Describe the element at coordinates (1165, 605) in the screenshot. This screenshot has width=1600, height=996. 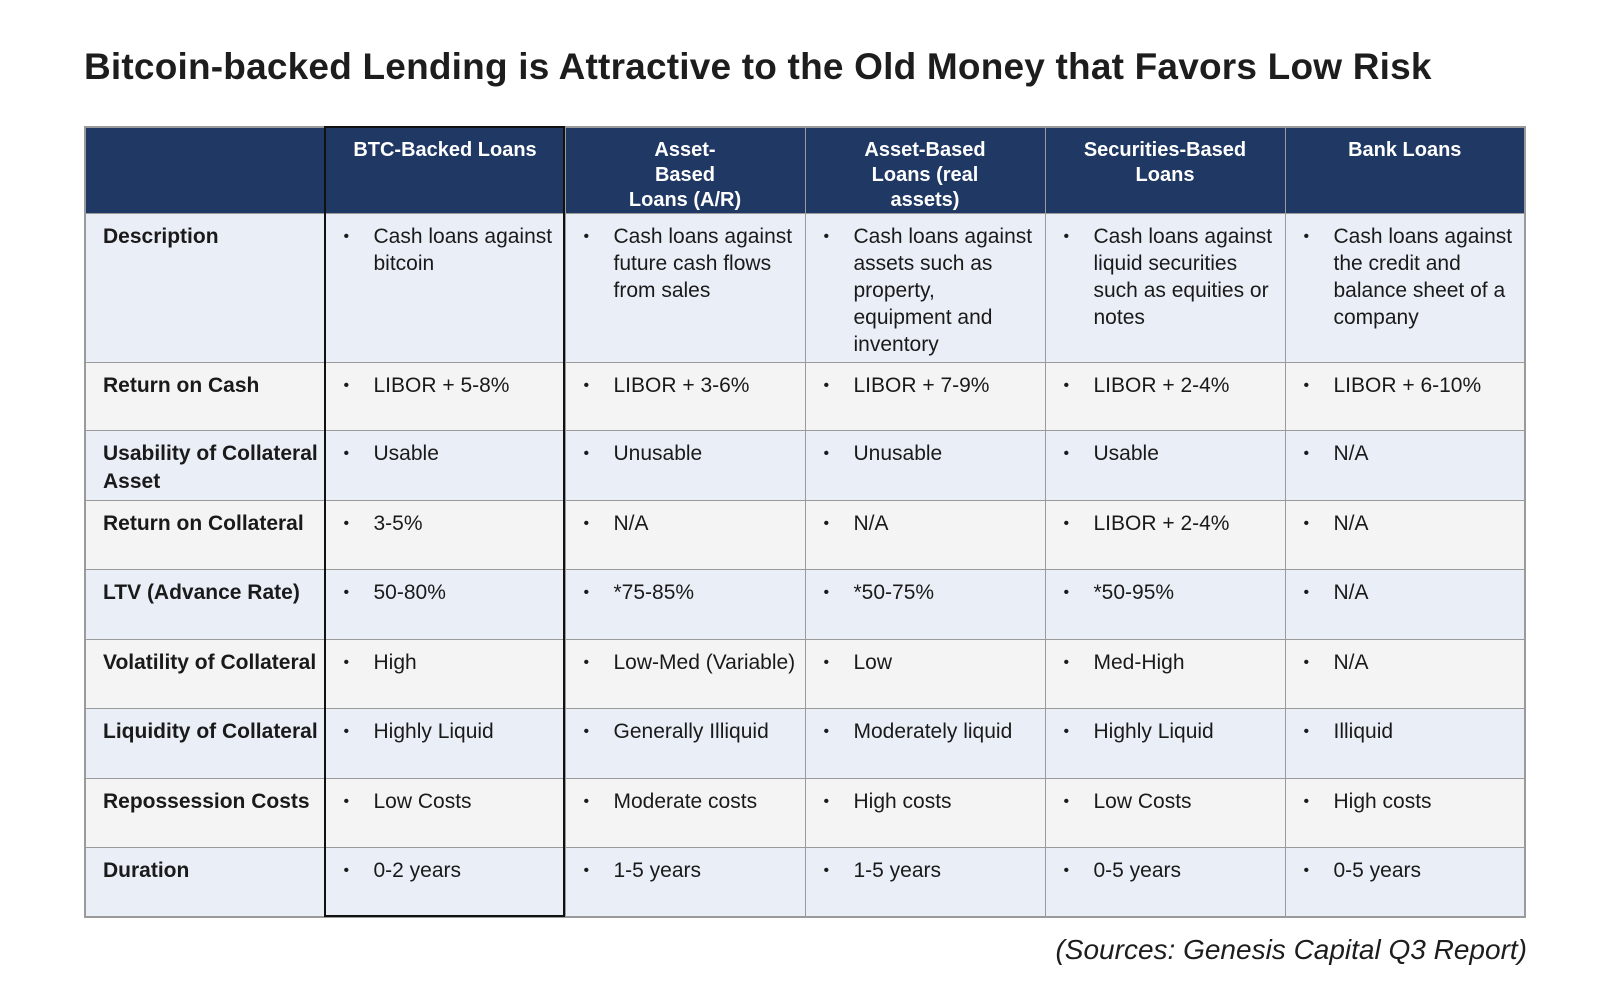
I see `table-cell: • *50-95%` at that location.